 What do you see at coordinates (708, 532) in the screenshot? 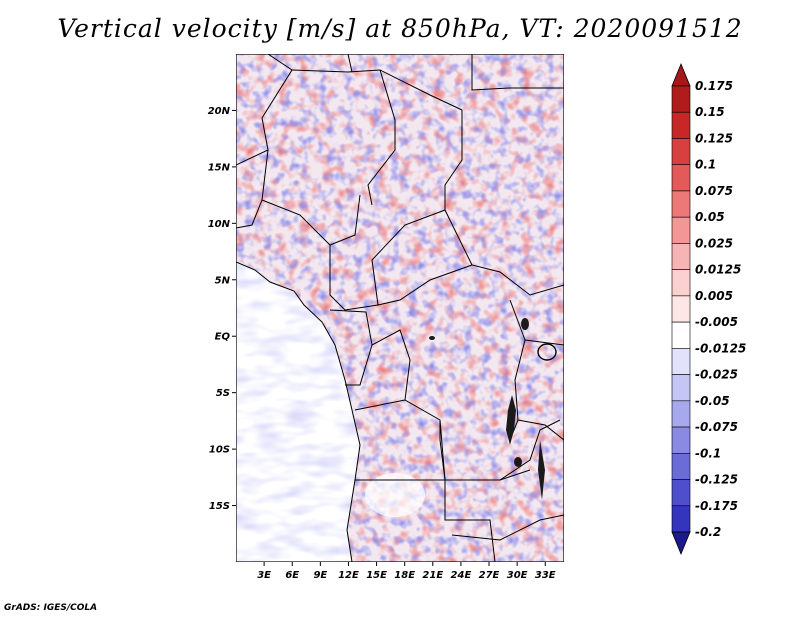
I see `colorbar-label: -0.2` at bounding box center [708, 532].